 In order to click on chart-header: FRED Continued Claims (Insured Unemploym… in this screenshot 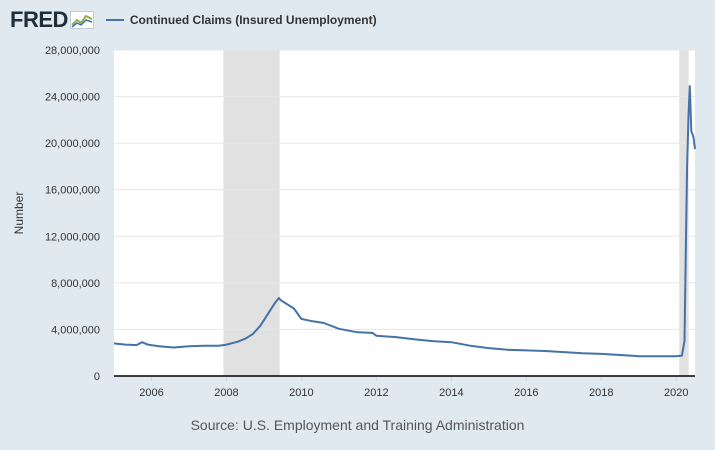, I will do `click(193, 20)`.